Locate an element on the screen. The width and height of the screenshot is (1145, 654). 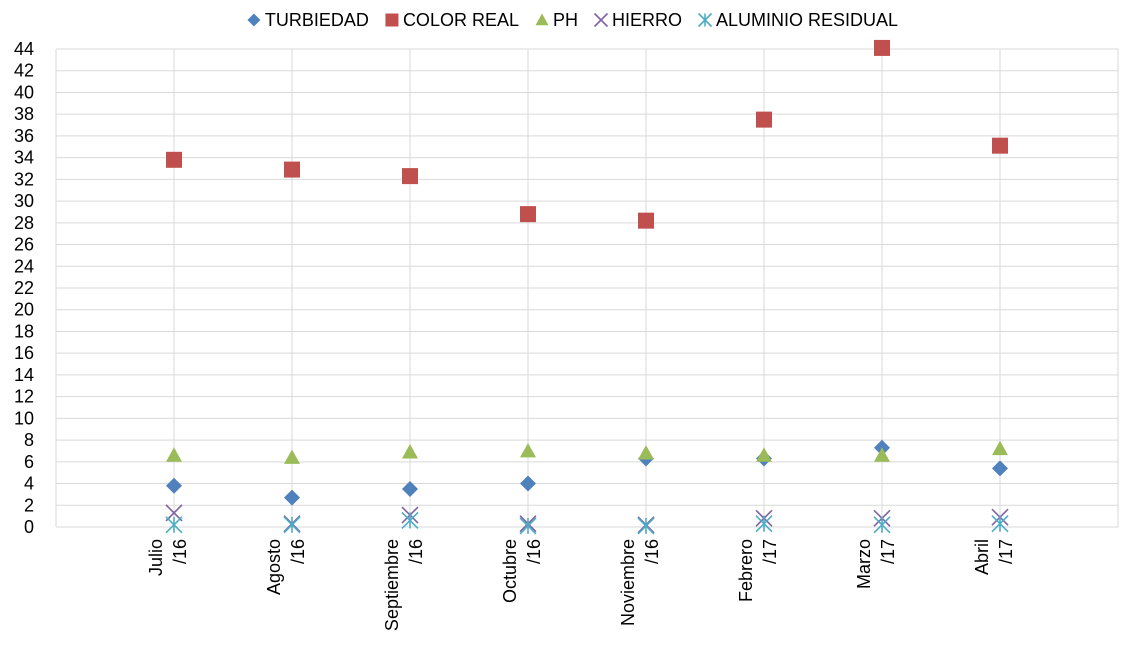
legend-label: COLOR REAL is located at coordinates (461, 20).